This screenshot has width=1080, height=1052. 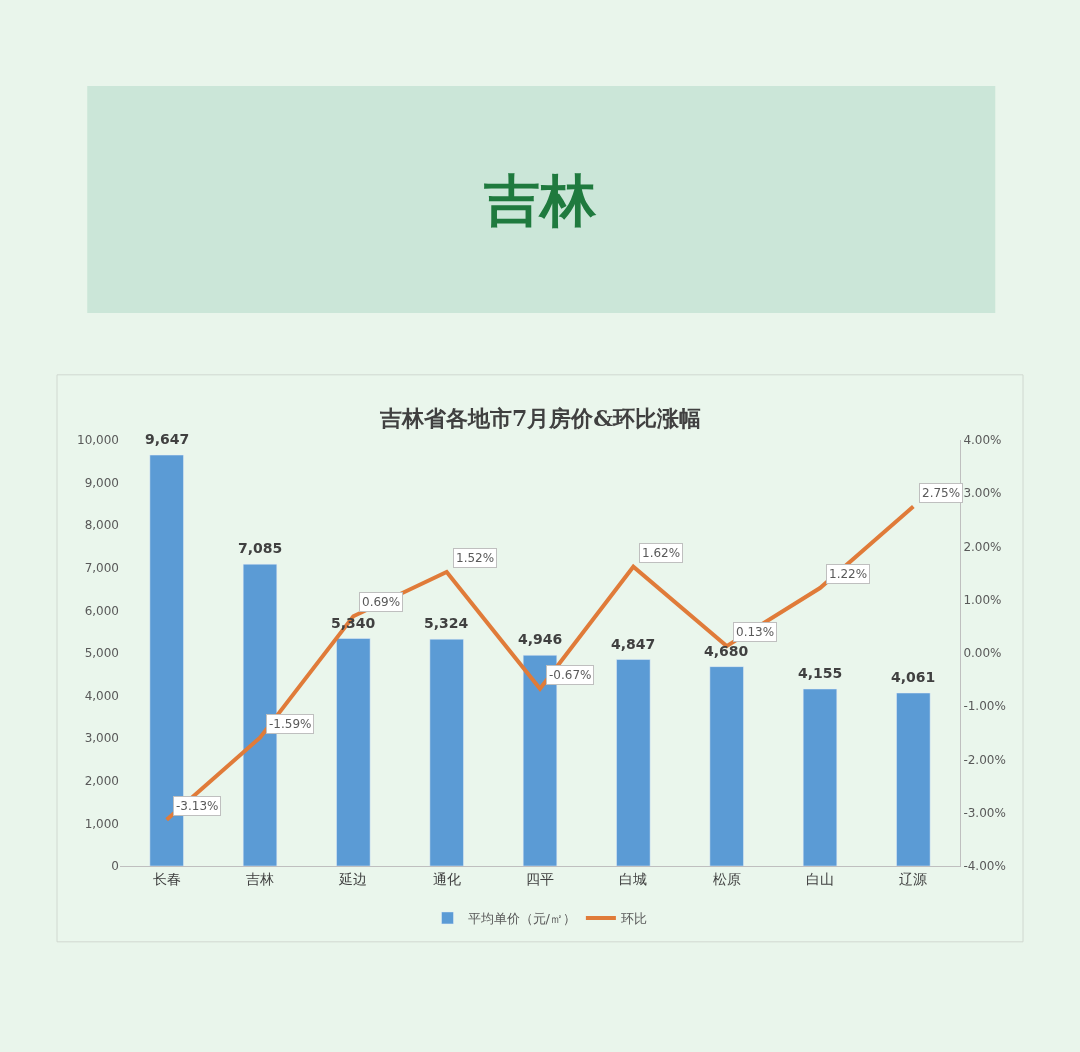 What do you see at coordinates (661, 553) in the screenshot?
I see `data-label: 1.62%` at bounding box center [661, 553].